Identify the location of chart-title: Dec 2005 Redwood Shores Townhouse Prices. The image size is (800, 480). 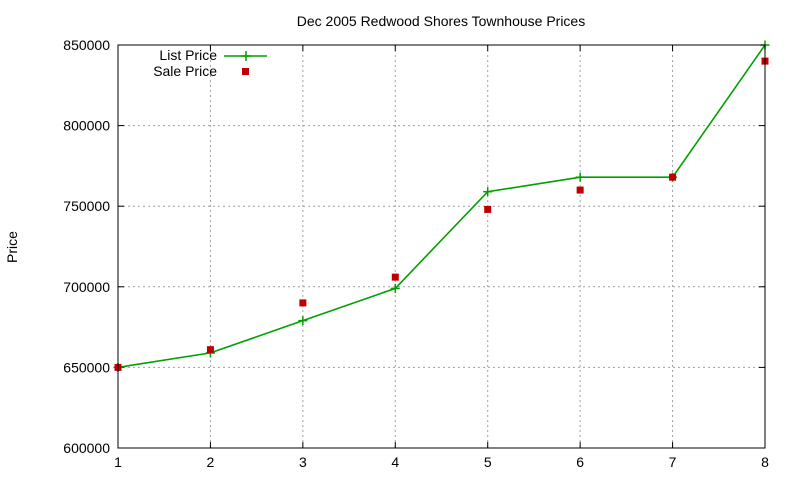
(441, 21).